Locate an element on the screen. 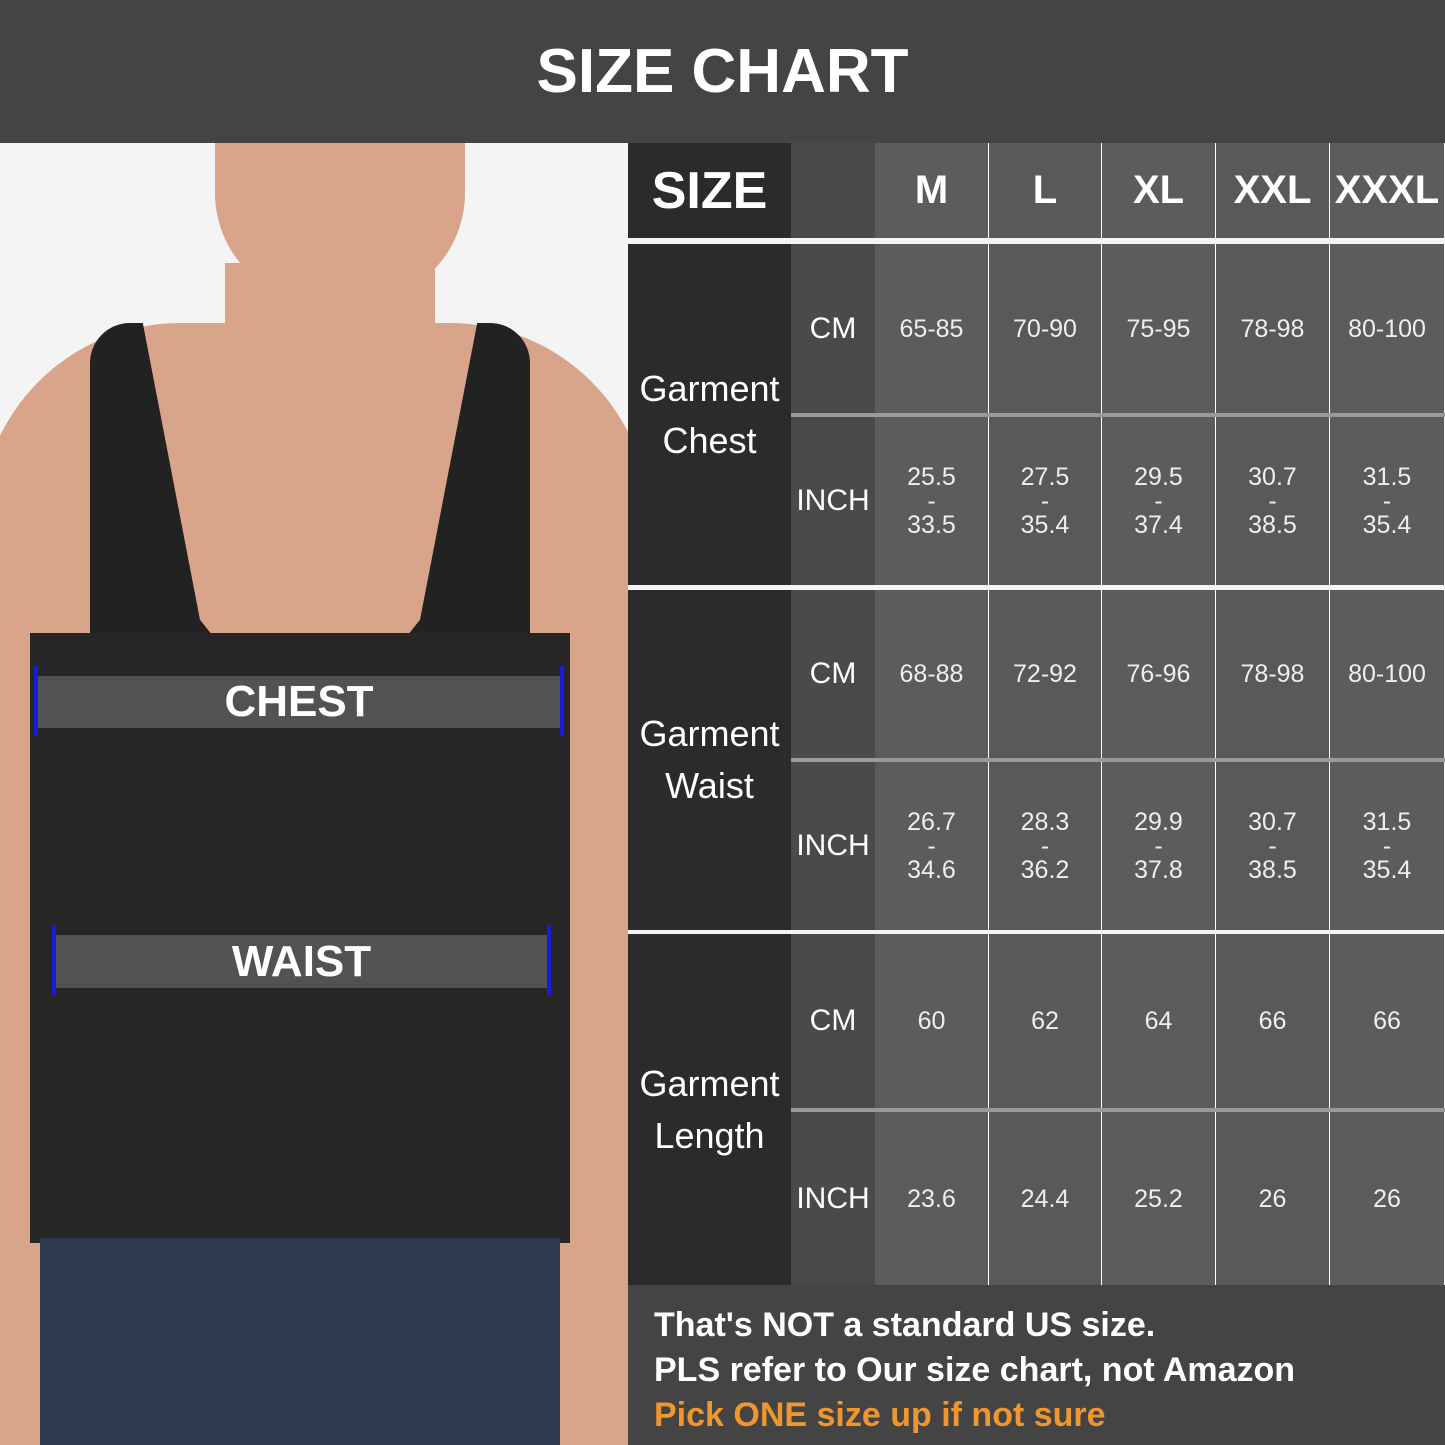  note-line-3: Pick ONE size up if not sure is located at coordinates (880, 1415).